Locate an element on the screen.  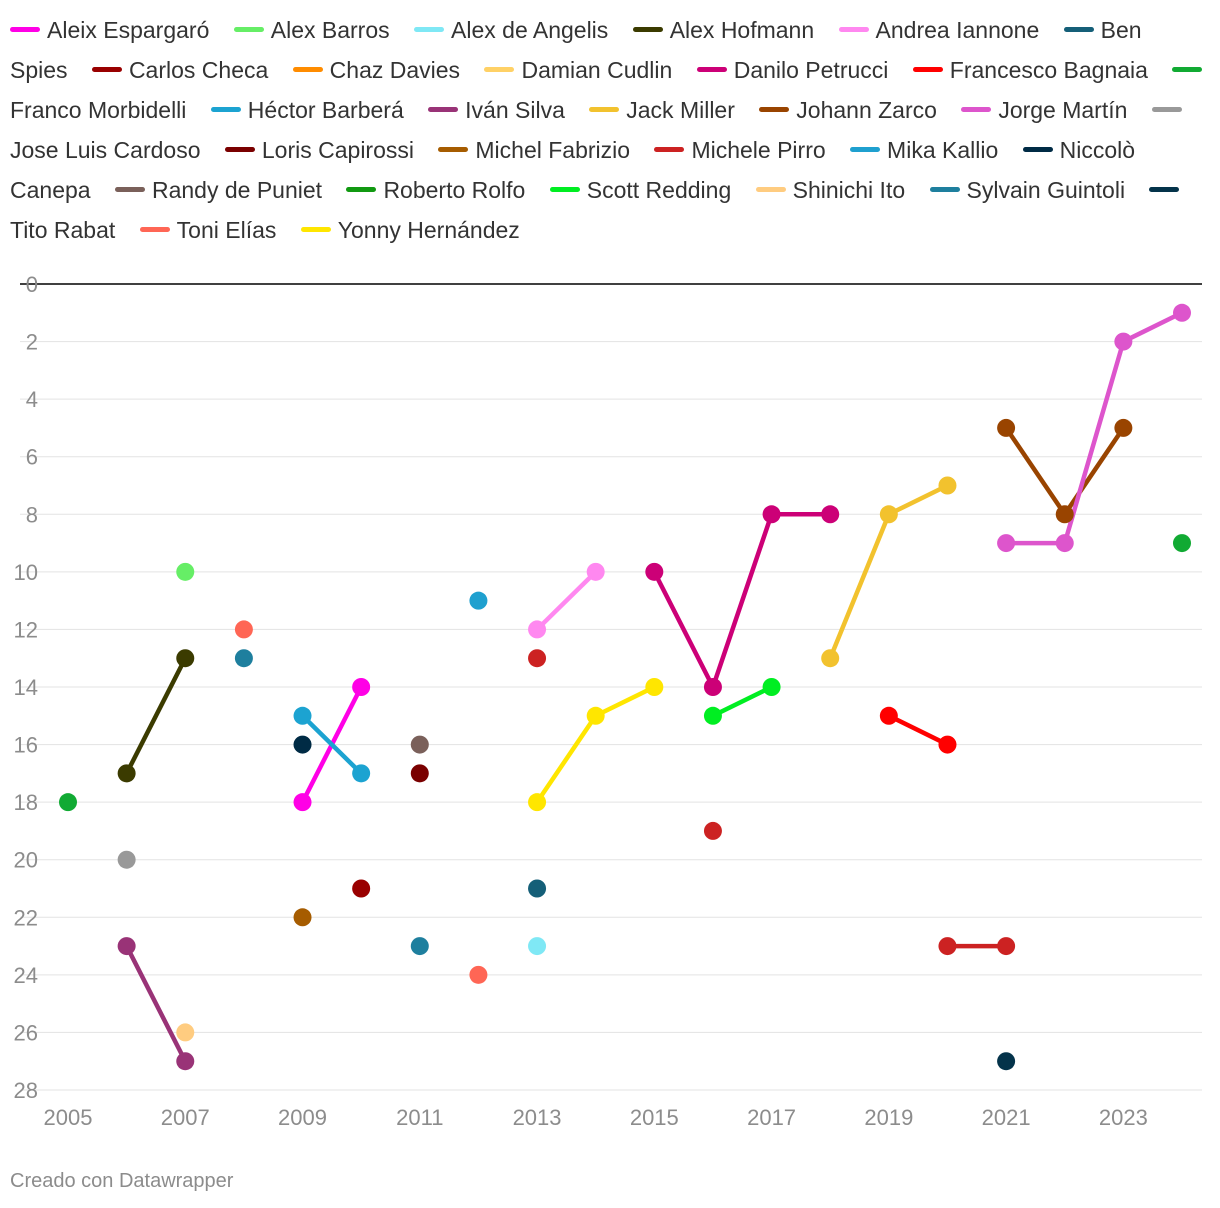
point-shinichi-ito is located at coordinates (185, 1032).